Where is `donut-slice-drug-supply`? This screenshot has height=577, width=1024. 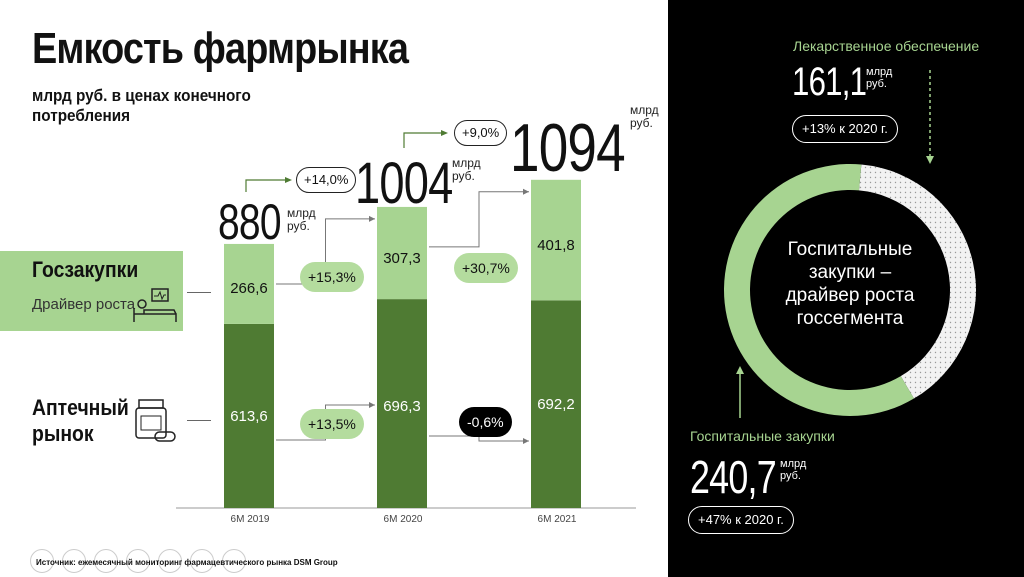
donut-slice-drug-supply is located at coordinates (917, 281).